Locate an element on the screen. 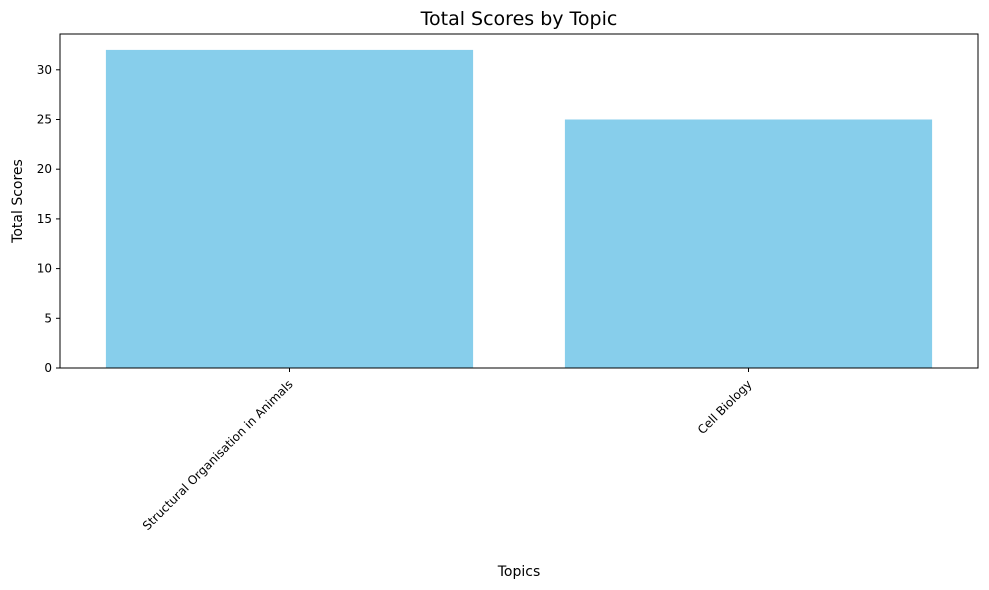 The image size is (989, 590). y-tick-label-4: 20 is located at coordinates (44, 169).